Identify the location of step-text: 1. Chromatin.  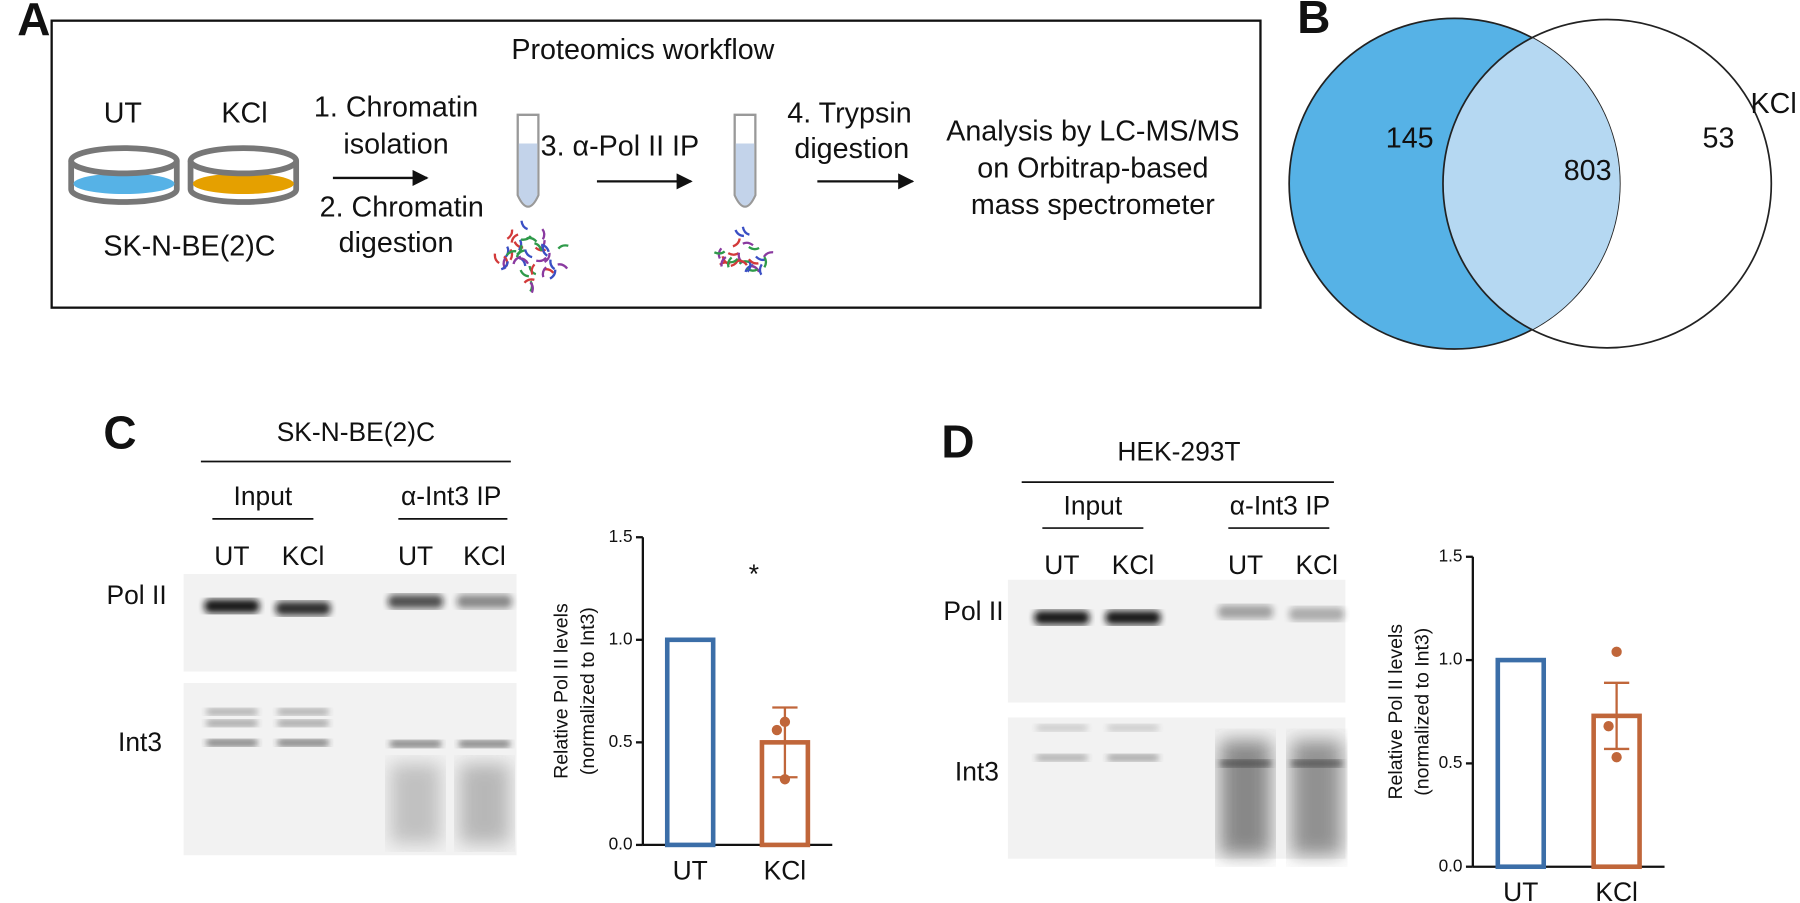
(396, 108).